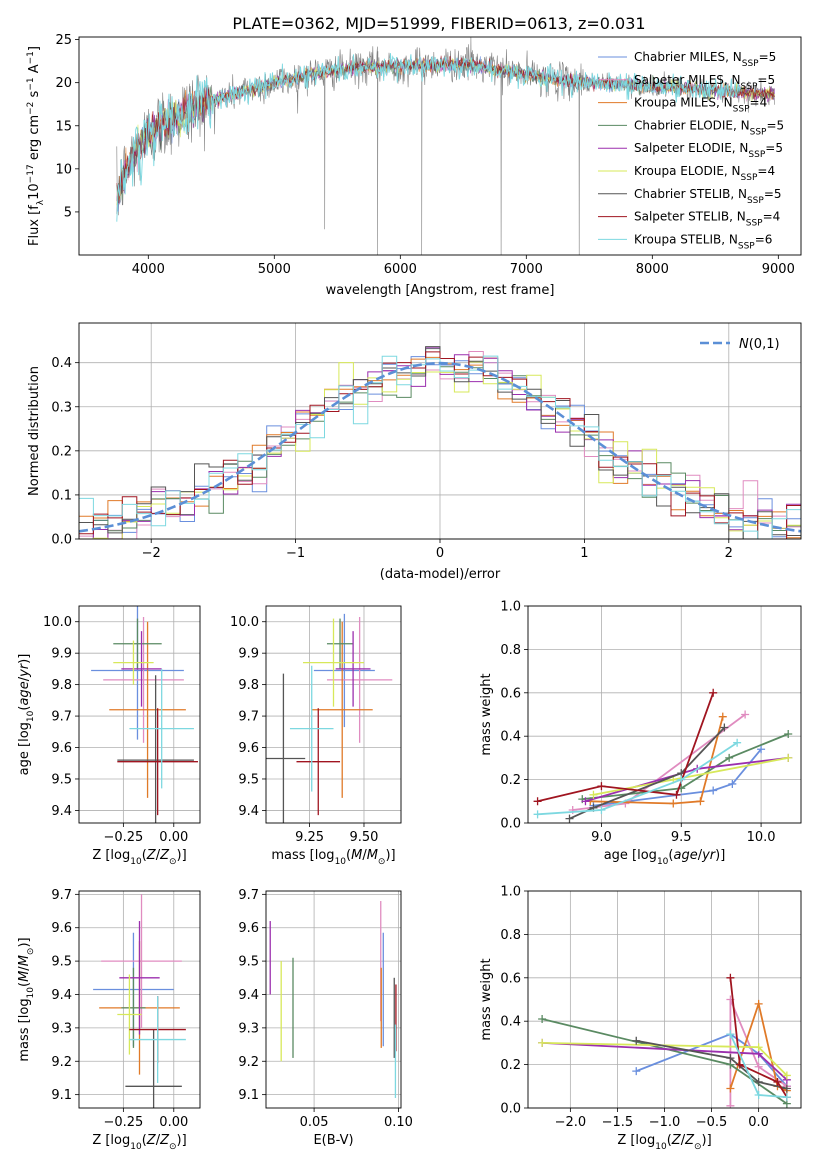 The width and height of the screenshot is (819, 1170). Describe the element at coordinates (510, 650) in the screenshot. I see `y-tick-label: 0.8` at that location.